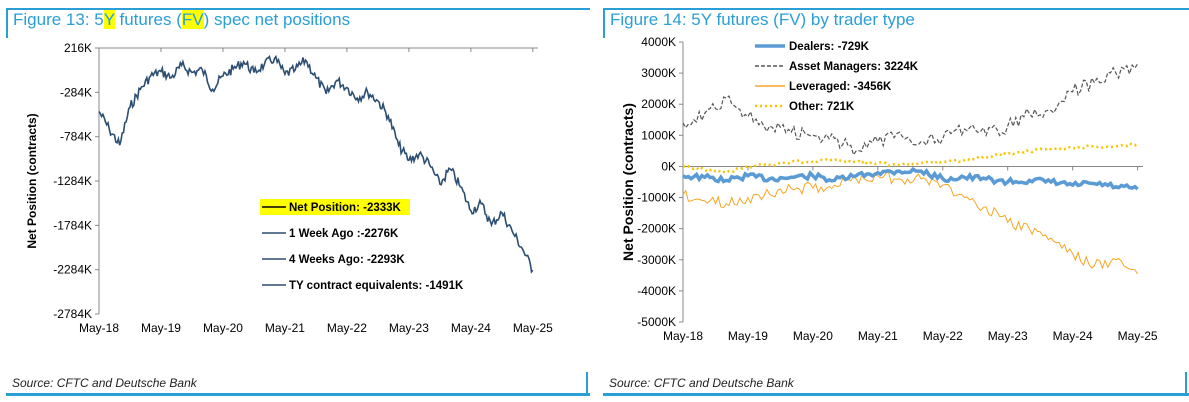 This screenshot has height=402, width=1189. What do you see at coordinates (658, 73) in the screenshot?
I see `y-tick-label: 3000K` at bounding box center [658, 73].